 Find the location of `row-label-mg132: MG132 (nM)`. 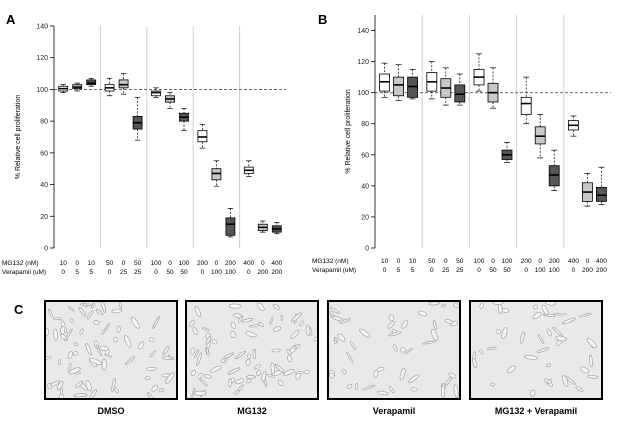

row-label-mg132: MG132 (nM) is located at coordinates (330, 261).